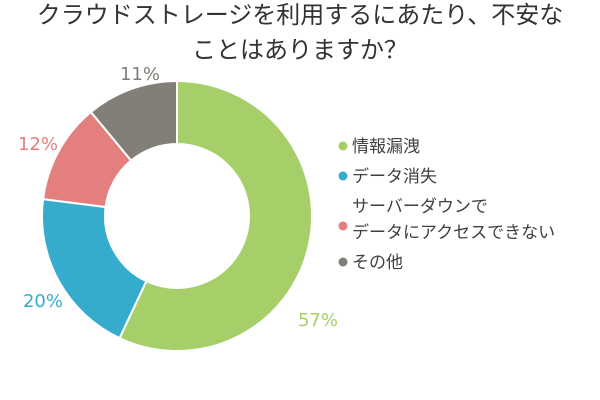  Describe the element at coordinates (43, 301) in the screenshot. I see `value-label: 20%` at that location.